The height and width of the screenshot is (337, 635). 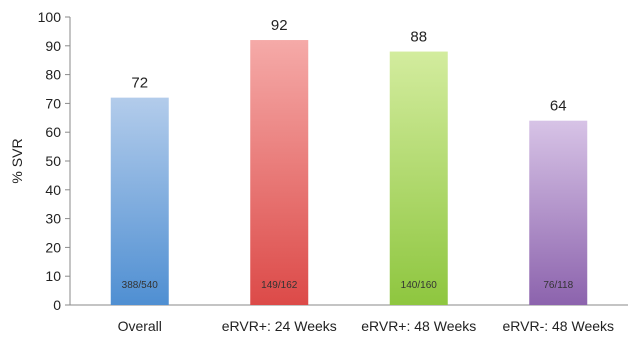 What do you see at coordinates (53, 247) in the screenshot?
I see `y-tick-label: 20` at bounding box center [53, 247].